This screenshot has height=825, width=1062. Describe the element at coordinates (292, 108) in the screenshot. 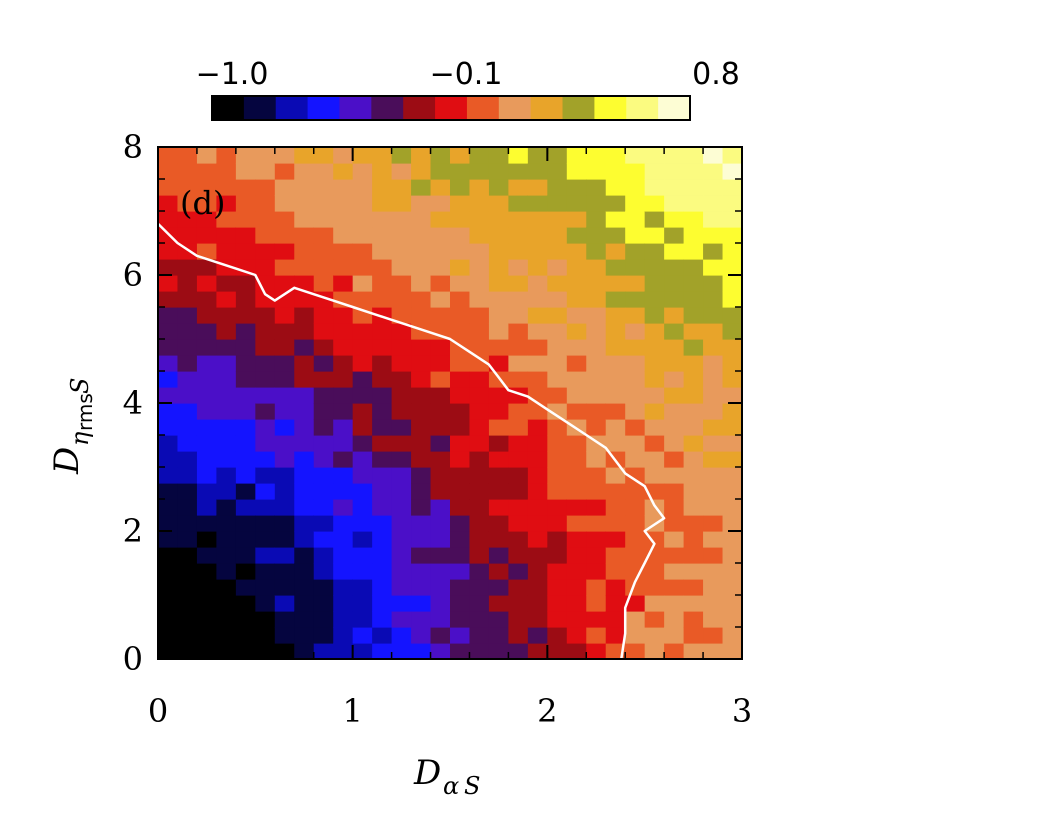

I see `colorbar-swatch` at that location.